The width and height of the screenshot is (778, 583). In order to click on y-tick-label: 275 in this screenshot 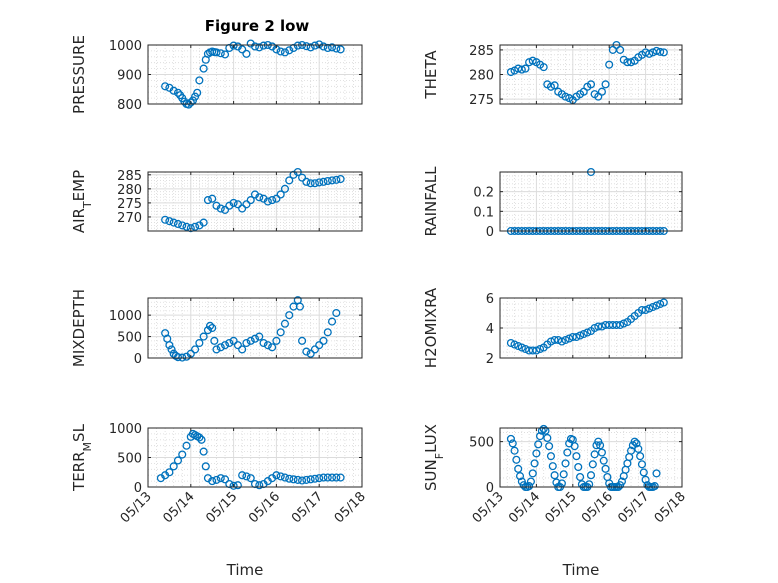, I will do `click(129, 204)`.